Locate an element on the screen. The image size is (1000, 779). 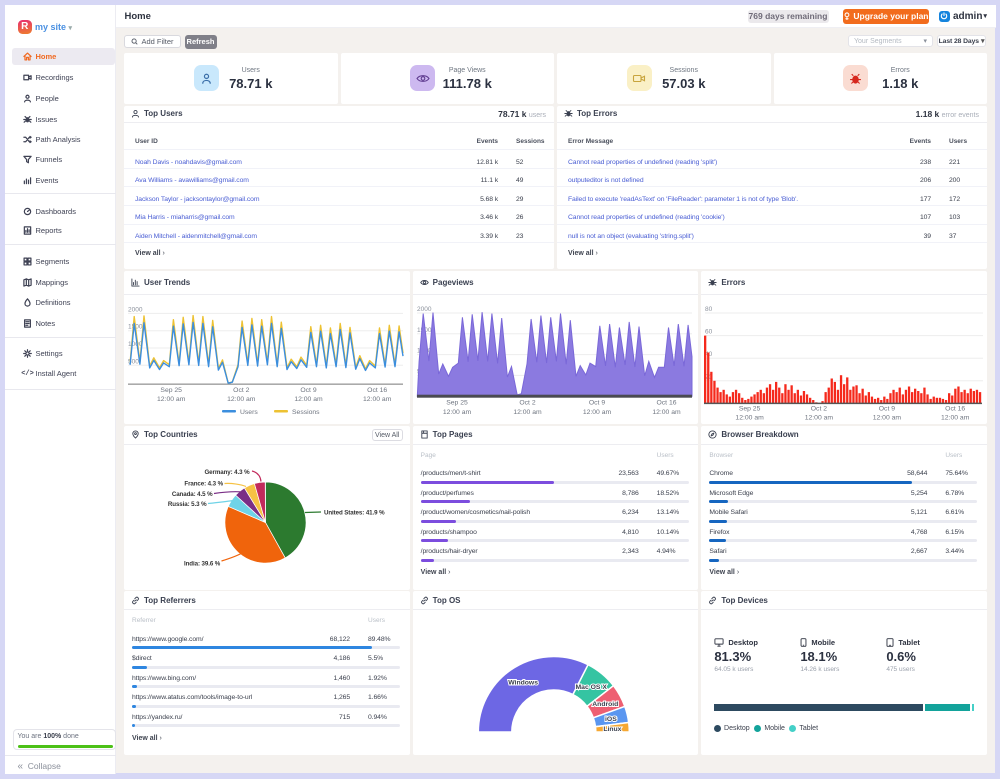
svg-text: Russia: 5.3 % is located at coordinates (187, 504).